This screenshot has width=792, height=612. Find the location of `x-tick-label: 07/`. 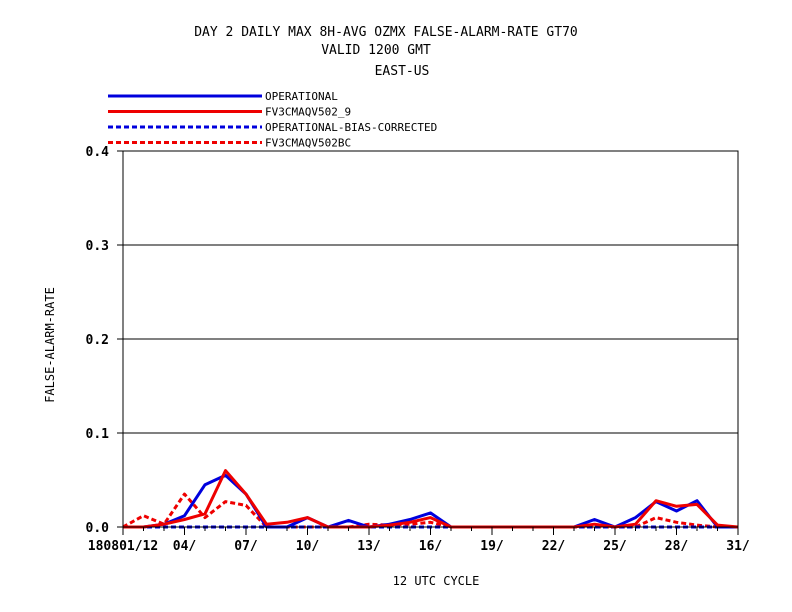

x-tick-label: 07/ is located at coordinates (246, 546).